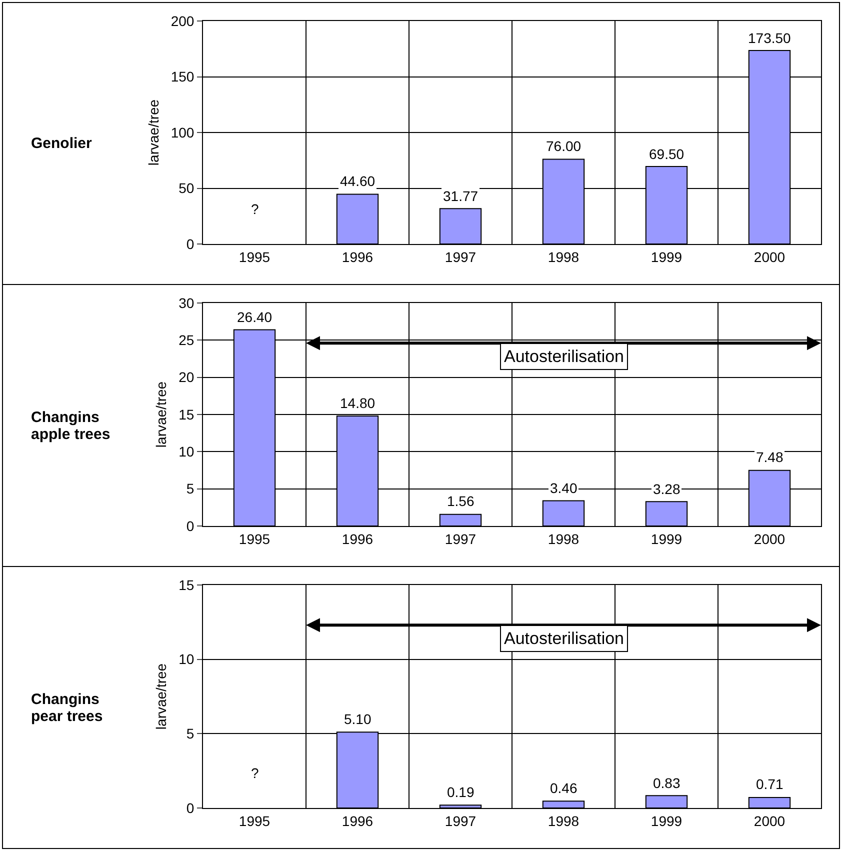 The width and height of the screenshot is (842, 850). Describe the element at coordinates (770, 38) in the screenshot. I see `data-label: 173.50` at that location.